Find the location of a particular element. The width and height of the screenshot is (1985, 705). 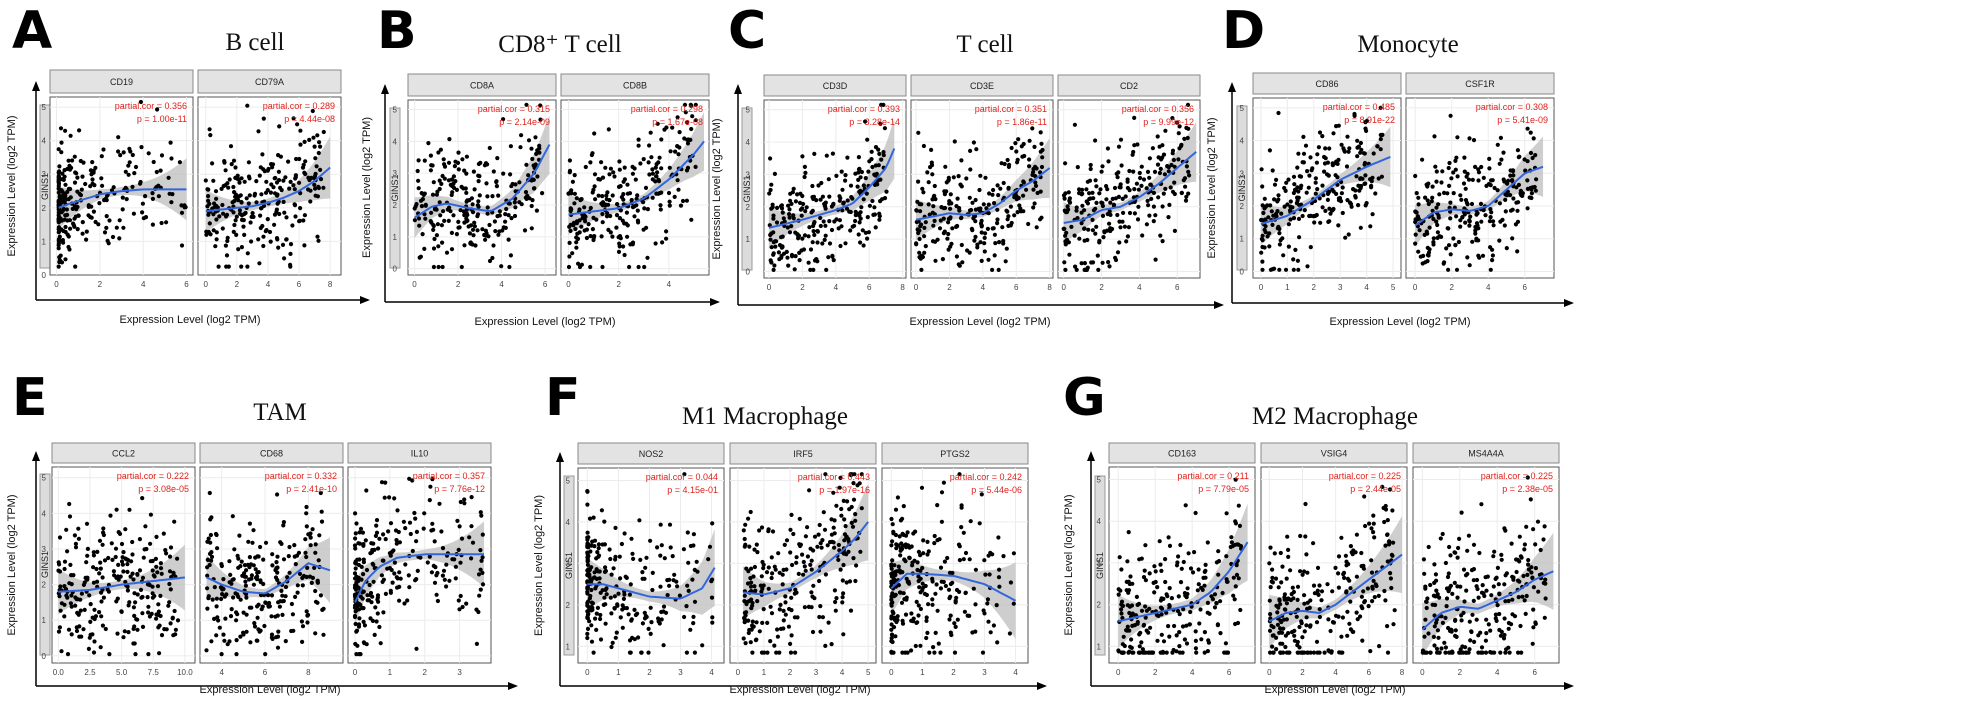

x-tick-label: 1 is located at coordinates (390, 672).